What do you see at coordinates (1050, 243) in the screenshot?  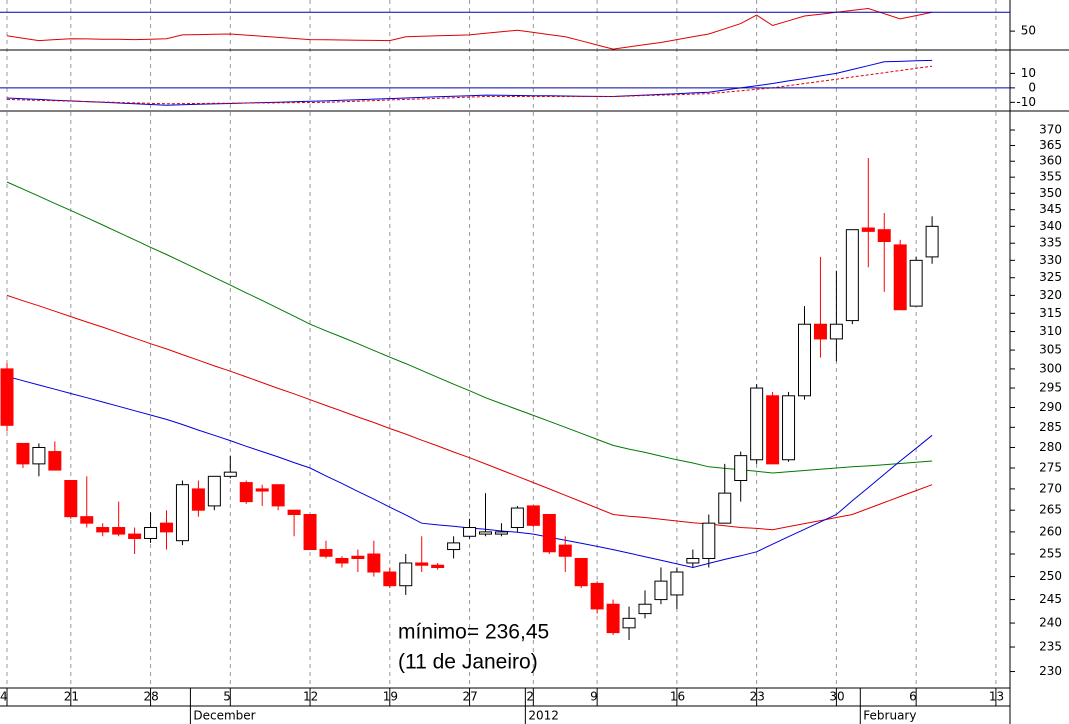 I see `y-tick-label: 335` at bounding box center [1050, 243].